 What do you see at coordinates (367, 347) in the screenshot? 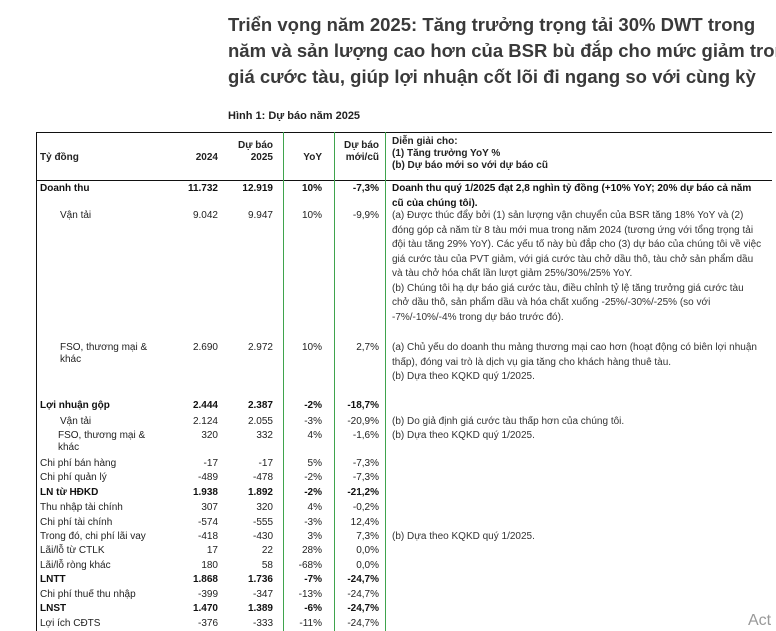
I see `row-value: 2,7%` at bounding box center [367, 347].